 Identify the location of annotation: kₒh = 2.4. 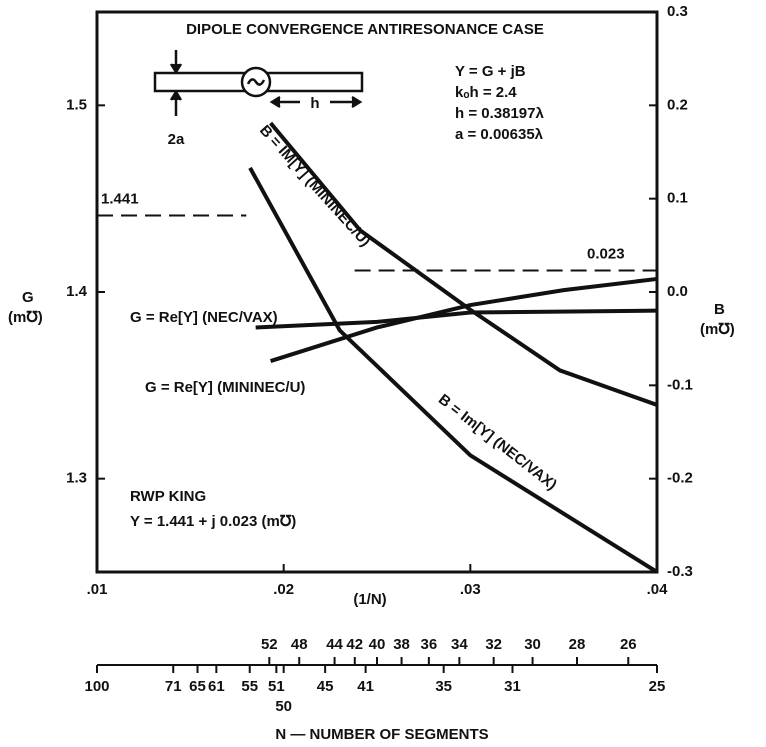
(486, 92).